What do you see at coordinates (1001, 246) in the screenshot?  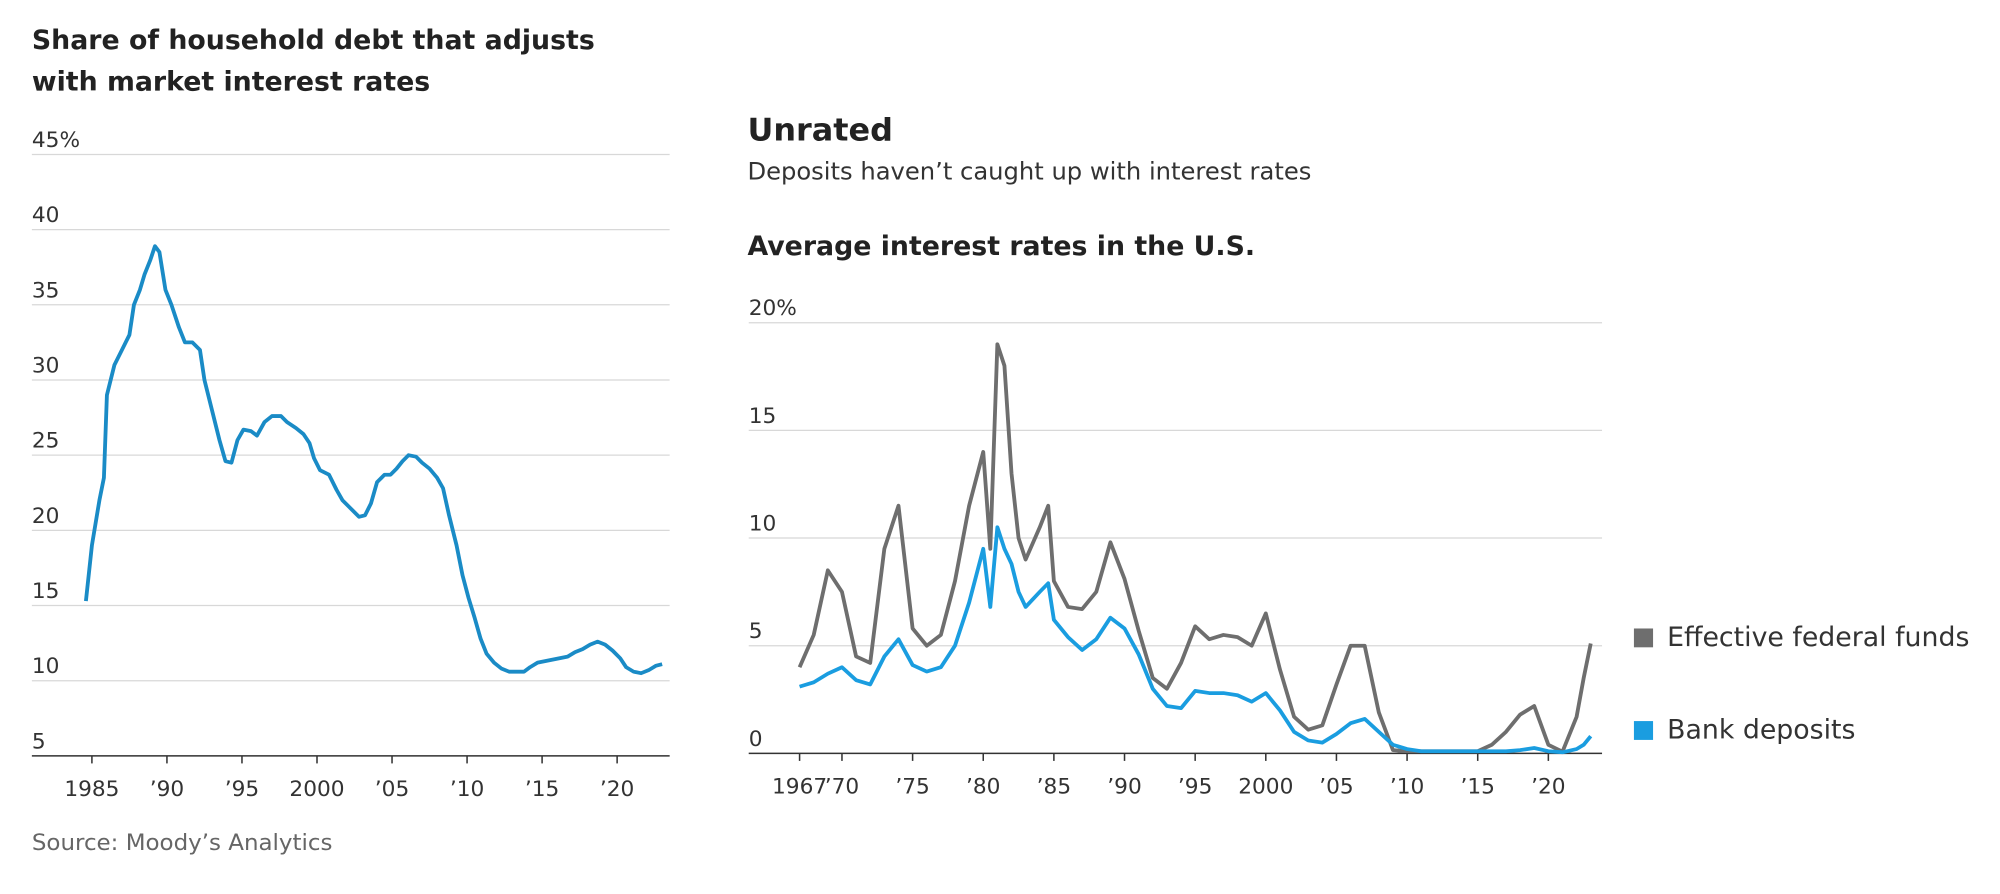 I see `chart-title: Average interest rates in the U.S.` at bounding box center [1001, 246].